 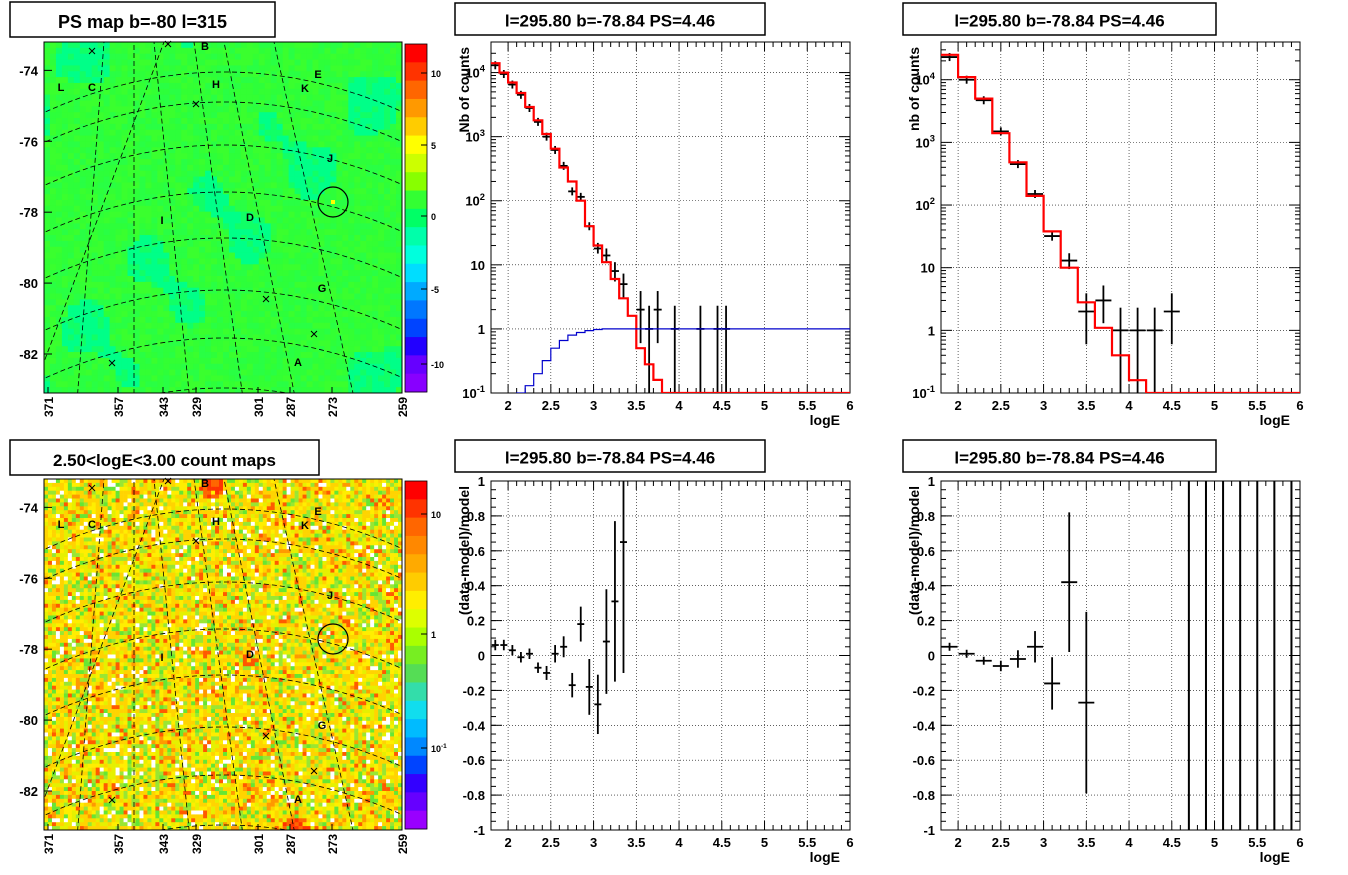 I want to click on map-parallel, so click(x=223, y=358).